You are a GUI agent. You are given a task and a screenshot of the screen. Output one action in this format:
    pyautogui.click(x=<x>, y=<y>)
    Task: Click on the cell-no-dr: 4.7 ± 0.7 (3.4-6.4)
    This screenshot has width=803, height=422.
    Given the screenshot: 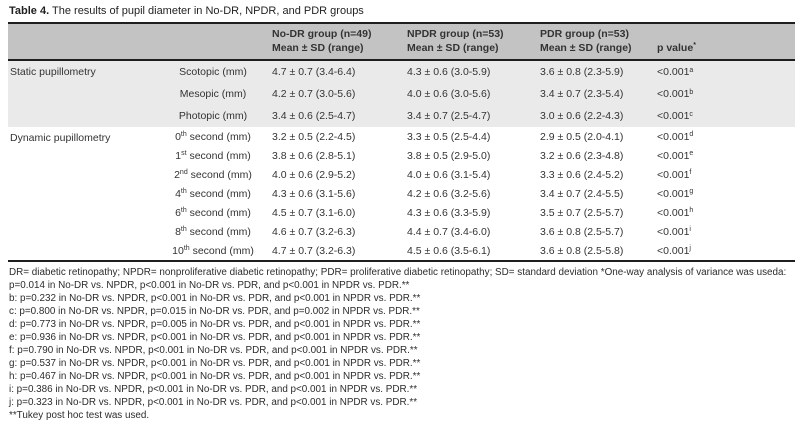 What is the action you would take?
    pyautogui.click(x=335, y=71)
    